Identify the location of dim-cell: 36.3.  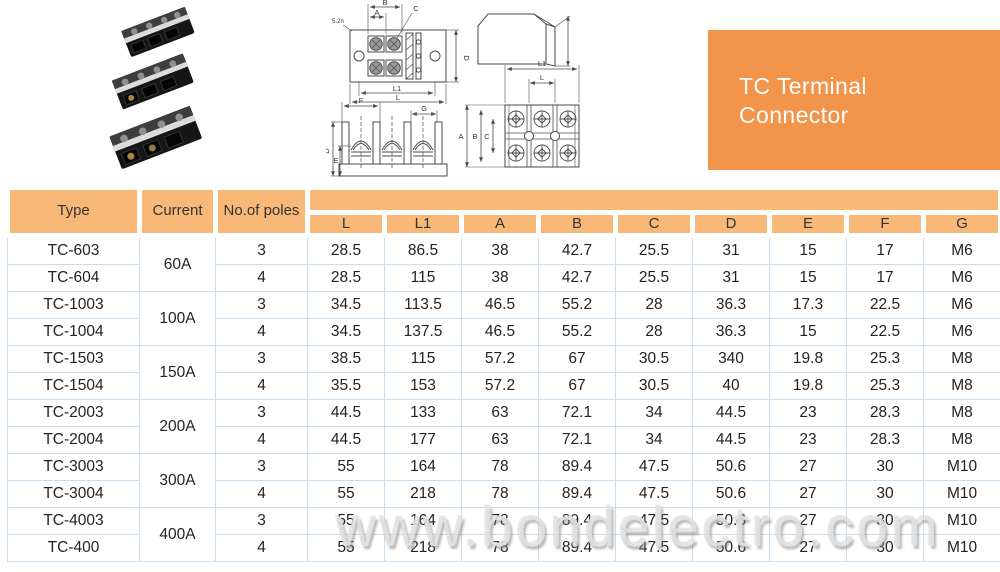
(731, 305).